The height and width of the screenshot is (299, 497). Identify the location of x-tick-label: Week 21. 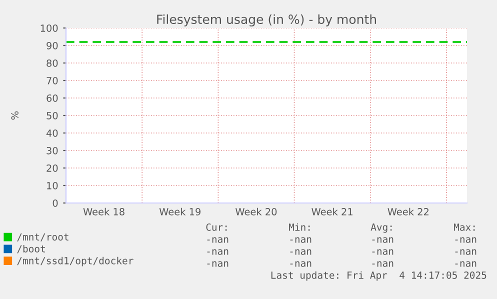
(332, 212).